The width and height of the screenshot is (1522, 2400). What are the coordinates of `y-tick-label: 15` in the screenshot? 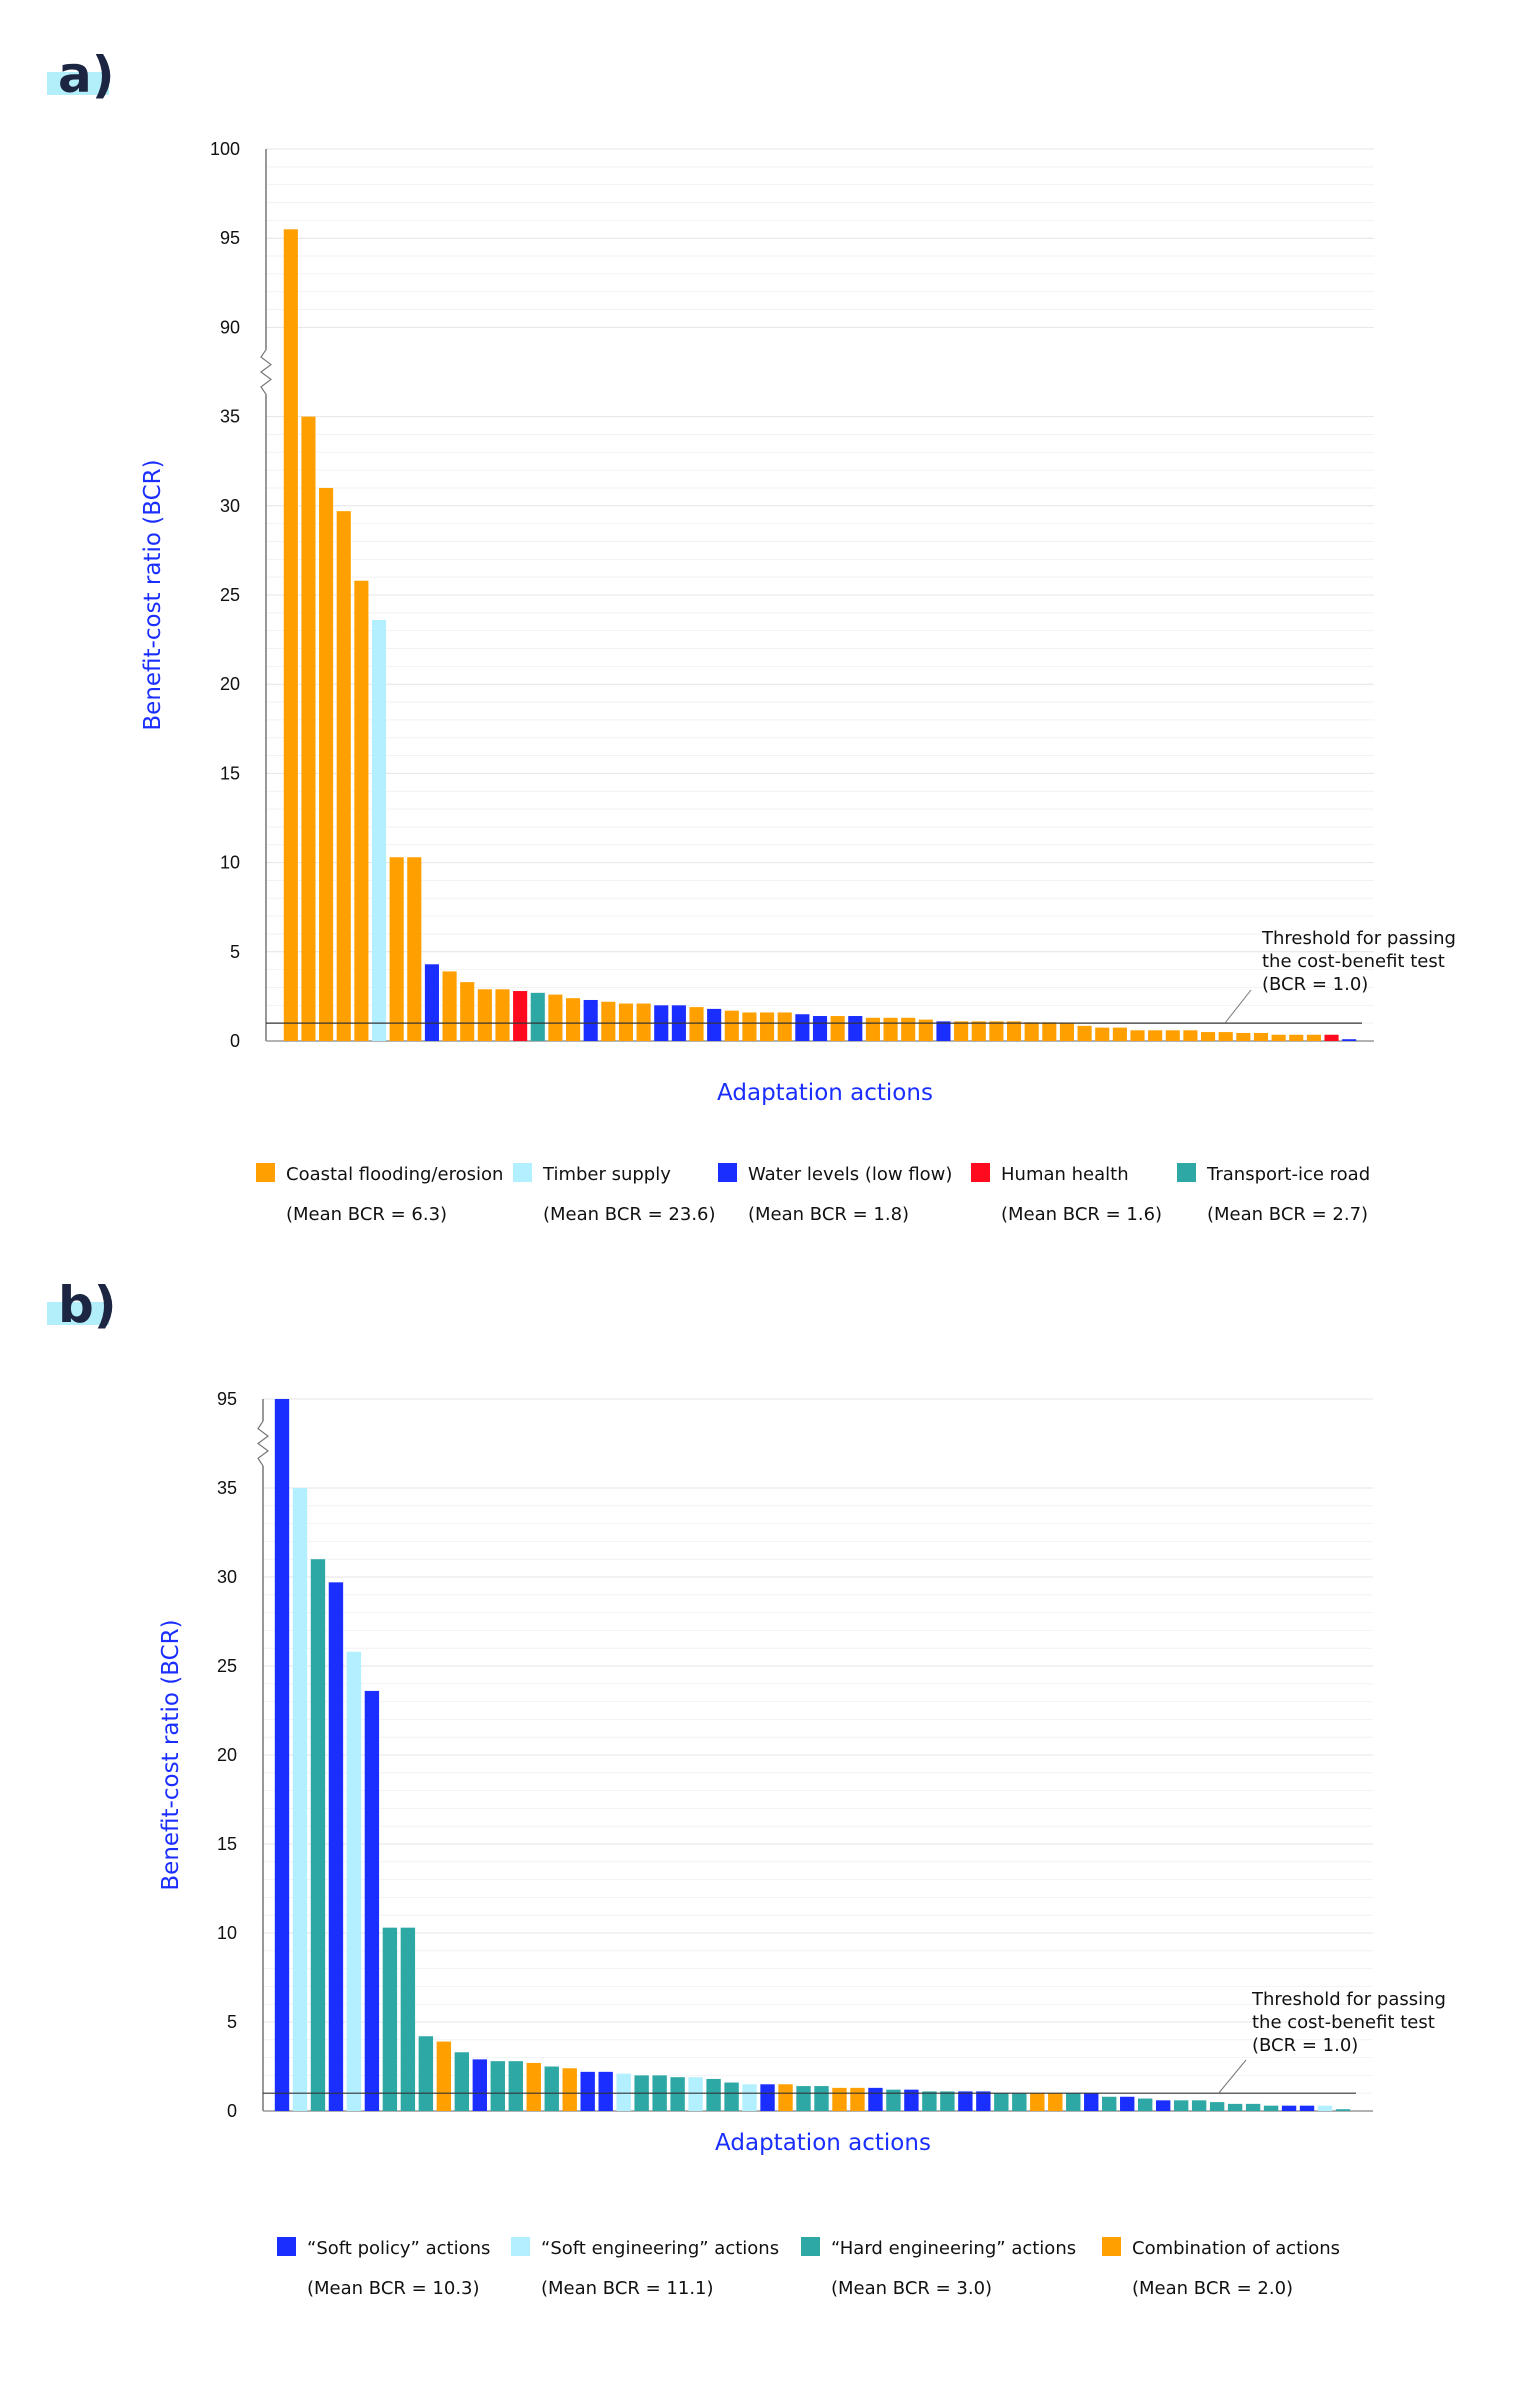 It's located at (230, 773).